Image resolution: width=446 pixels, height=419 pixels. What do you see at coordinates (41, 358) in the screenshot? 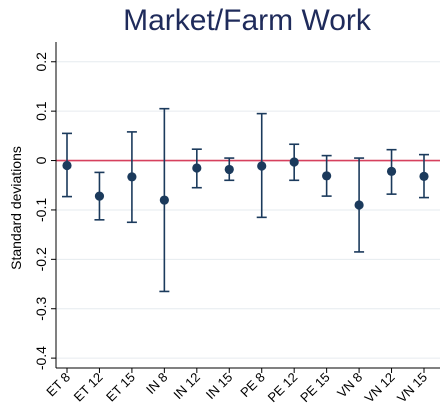
I see `y-tick-label: -0.4` at bounding box center [41, 358].